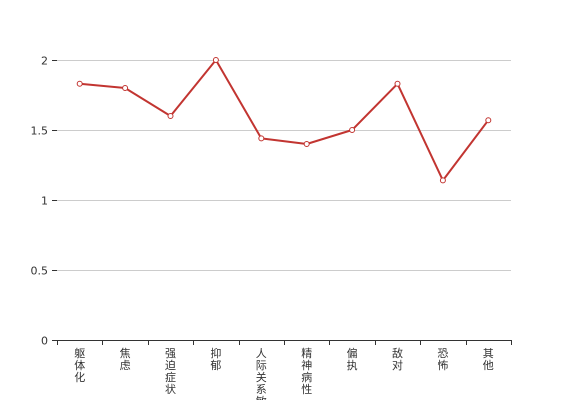  I want to click on x-axis-ticks: 躯体化 焦虑 强迫症状 抑郁 人际关系敏感 精神病性 偏执 敌对 恐怖 其他, so click(284, 370).